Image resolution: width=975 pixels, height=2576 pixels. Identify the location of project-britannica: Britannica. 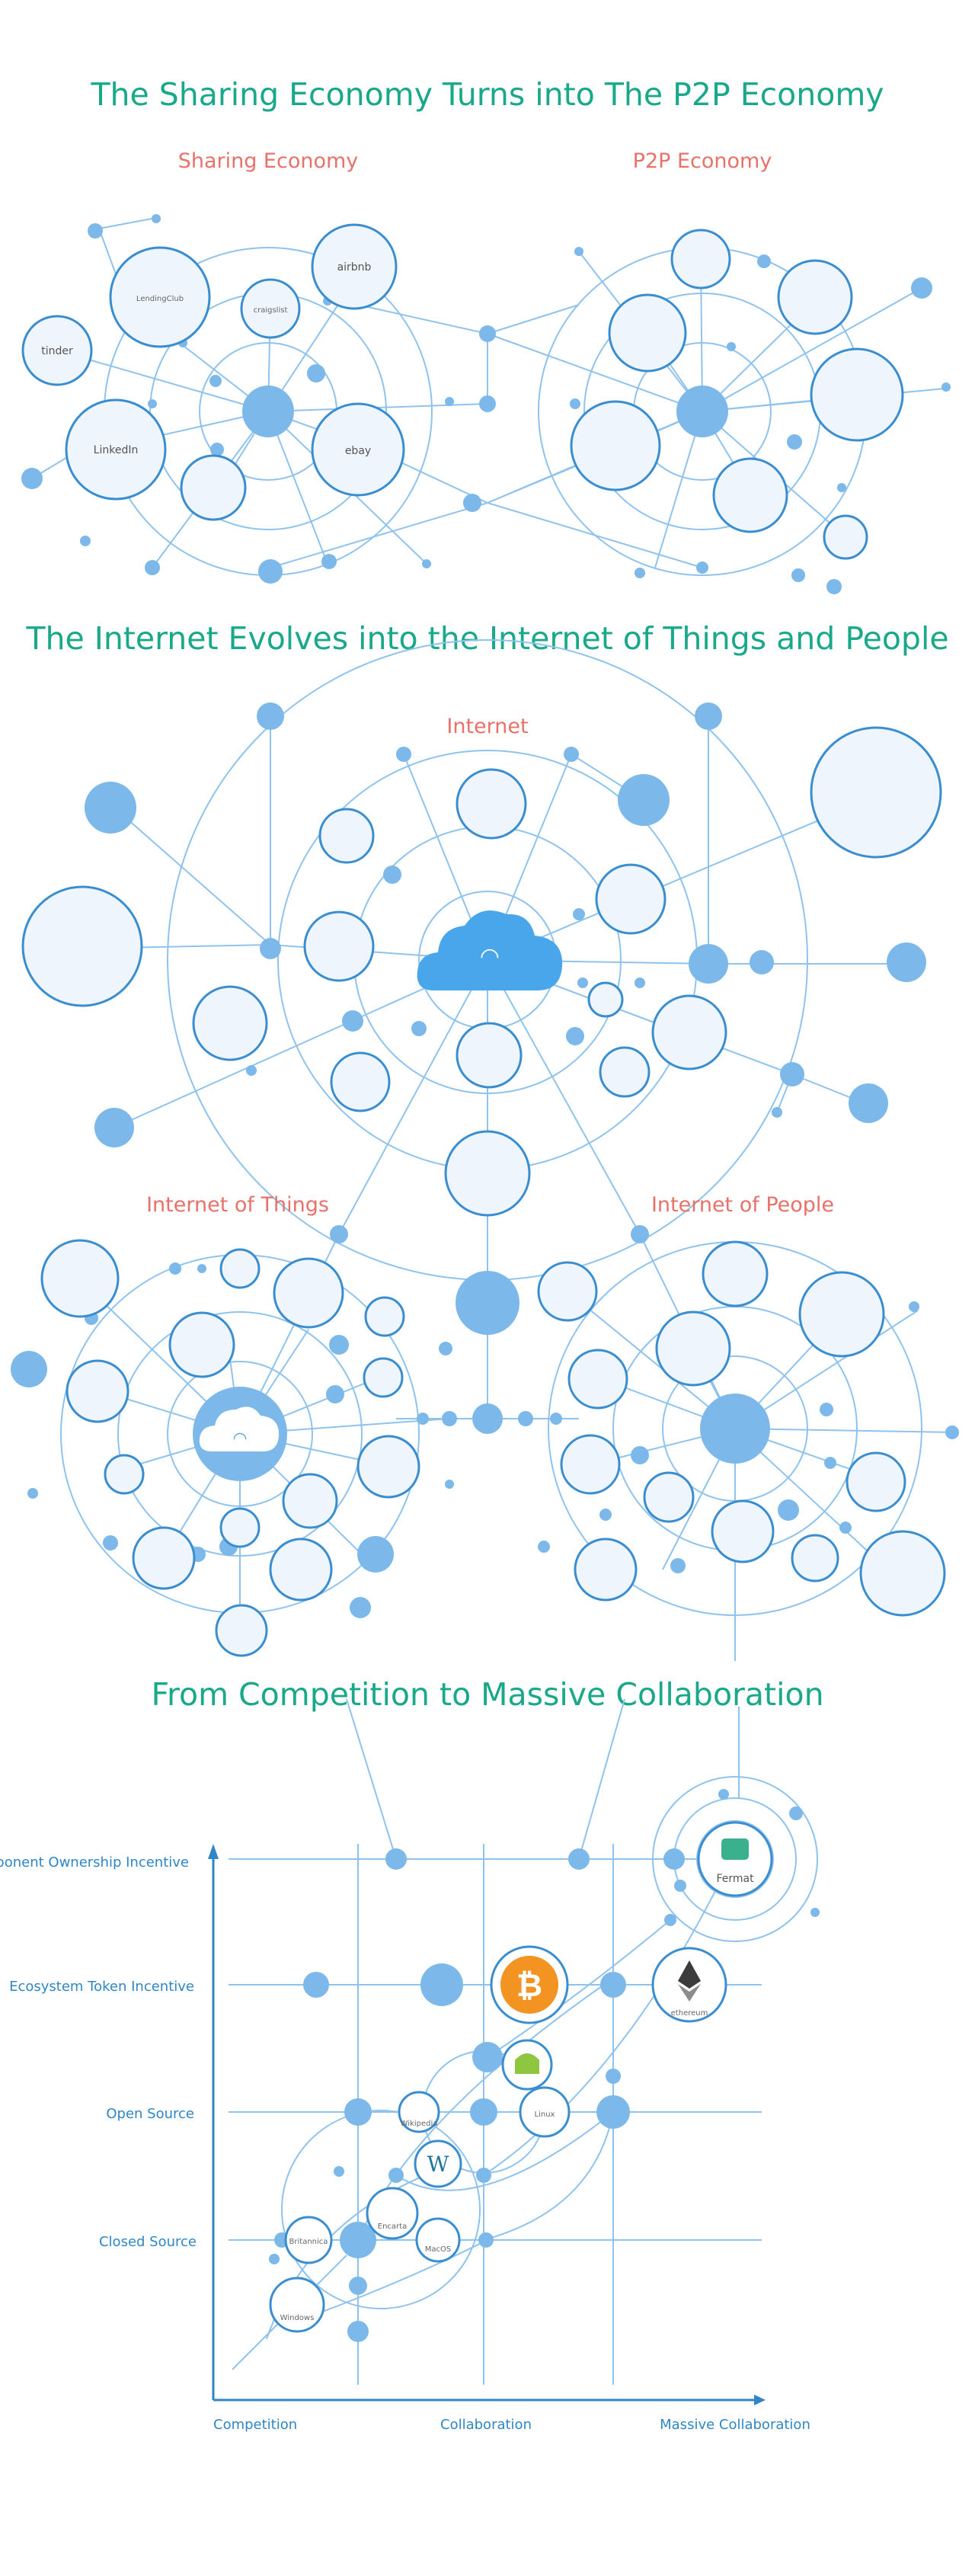
(308, 2240).